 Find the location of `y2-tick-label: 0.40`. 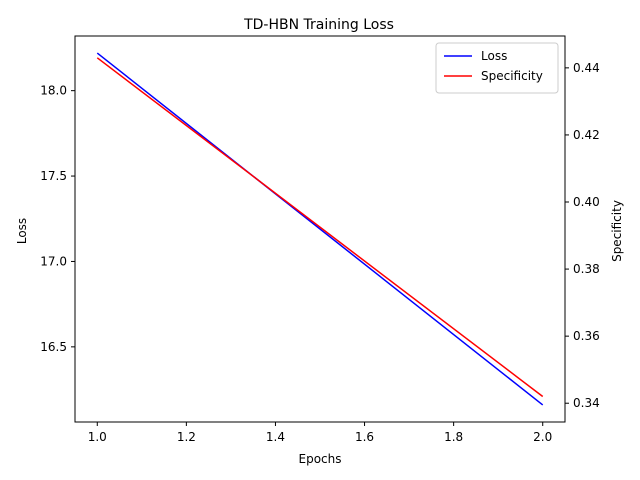

y2-tick-label: 0.40 is located at coordinates (586, 202).